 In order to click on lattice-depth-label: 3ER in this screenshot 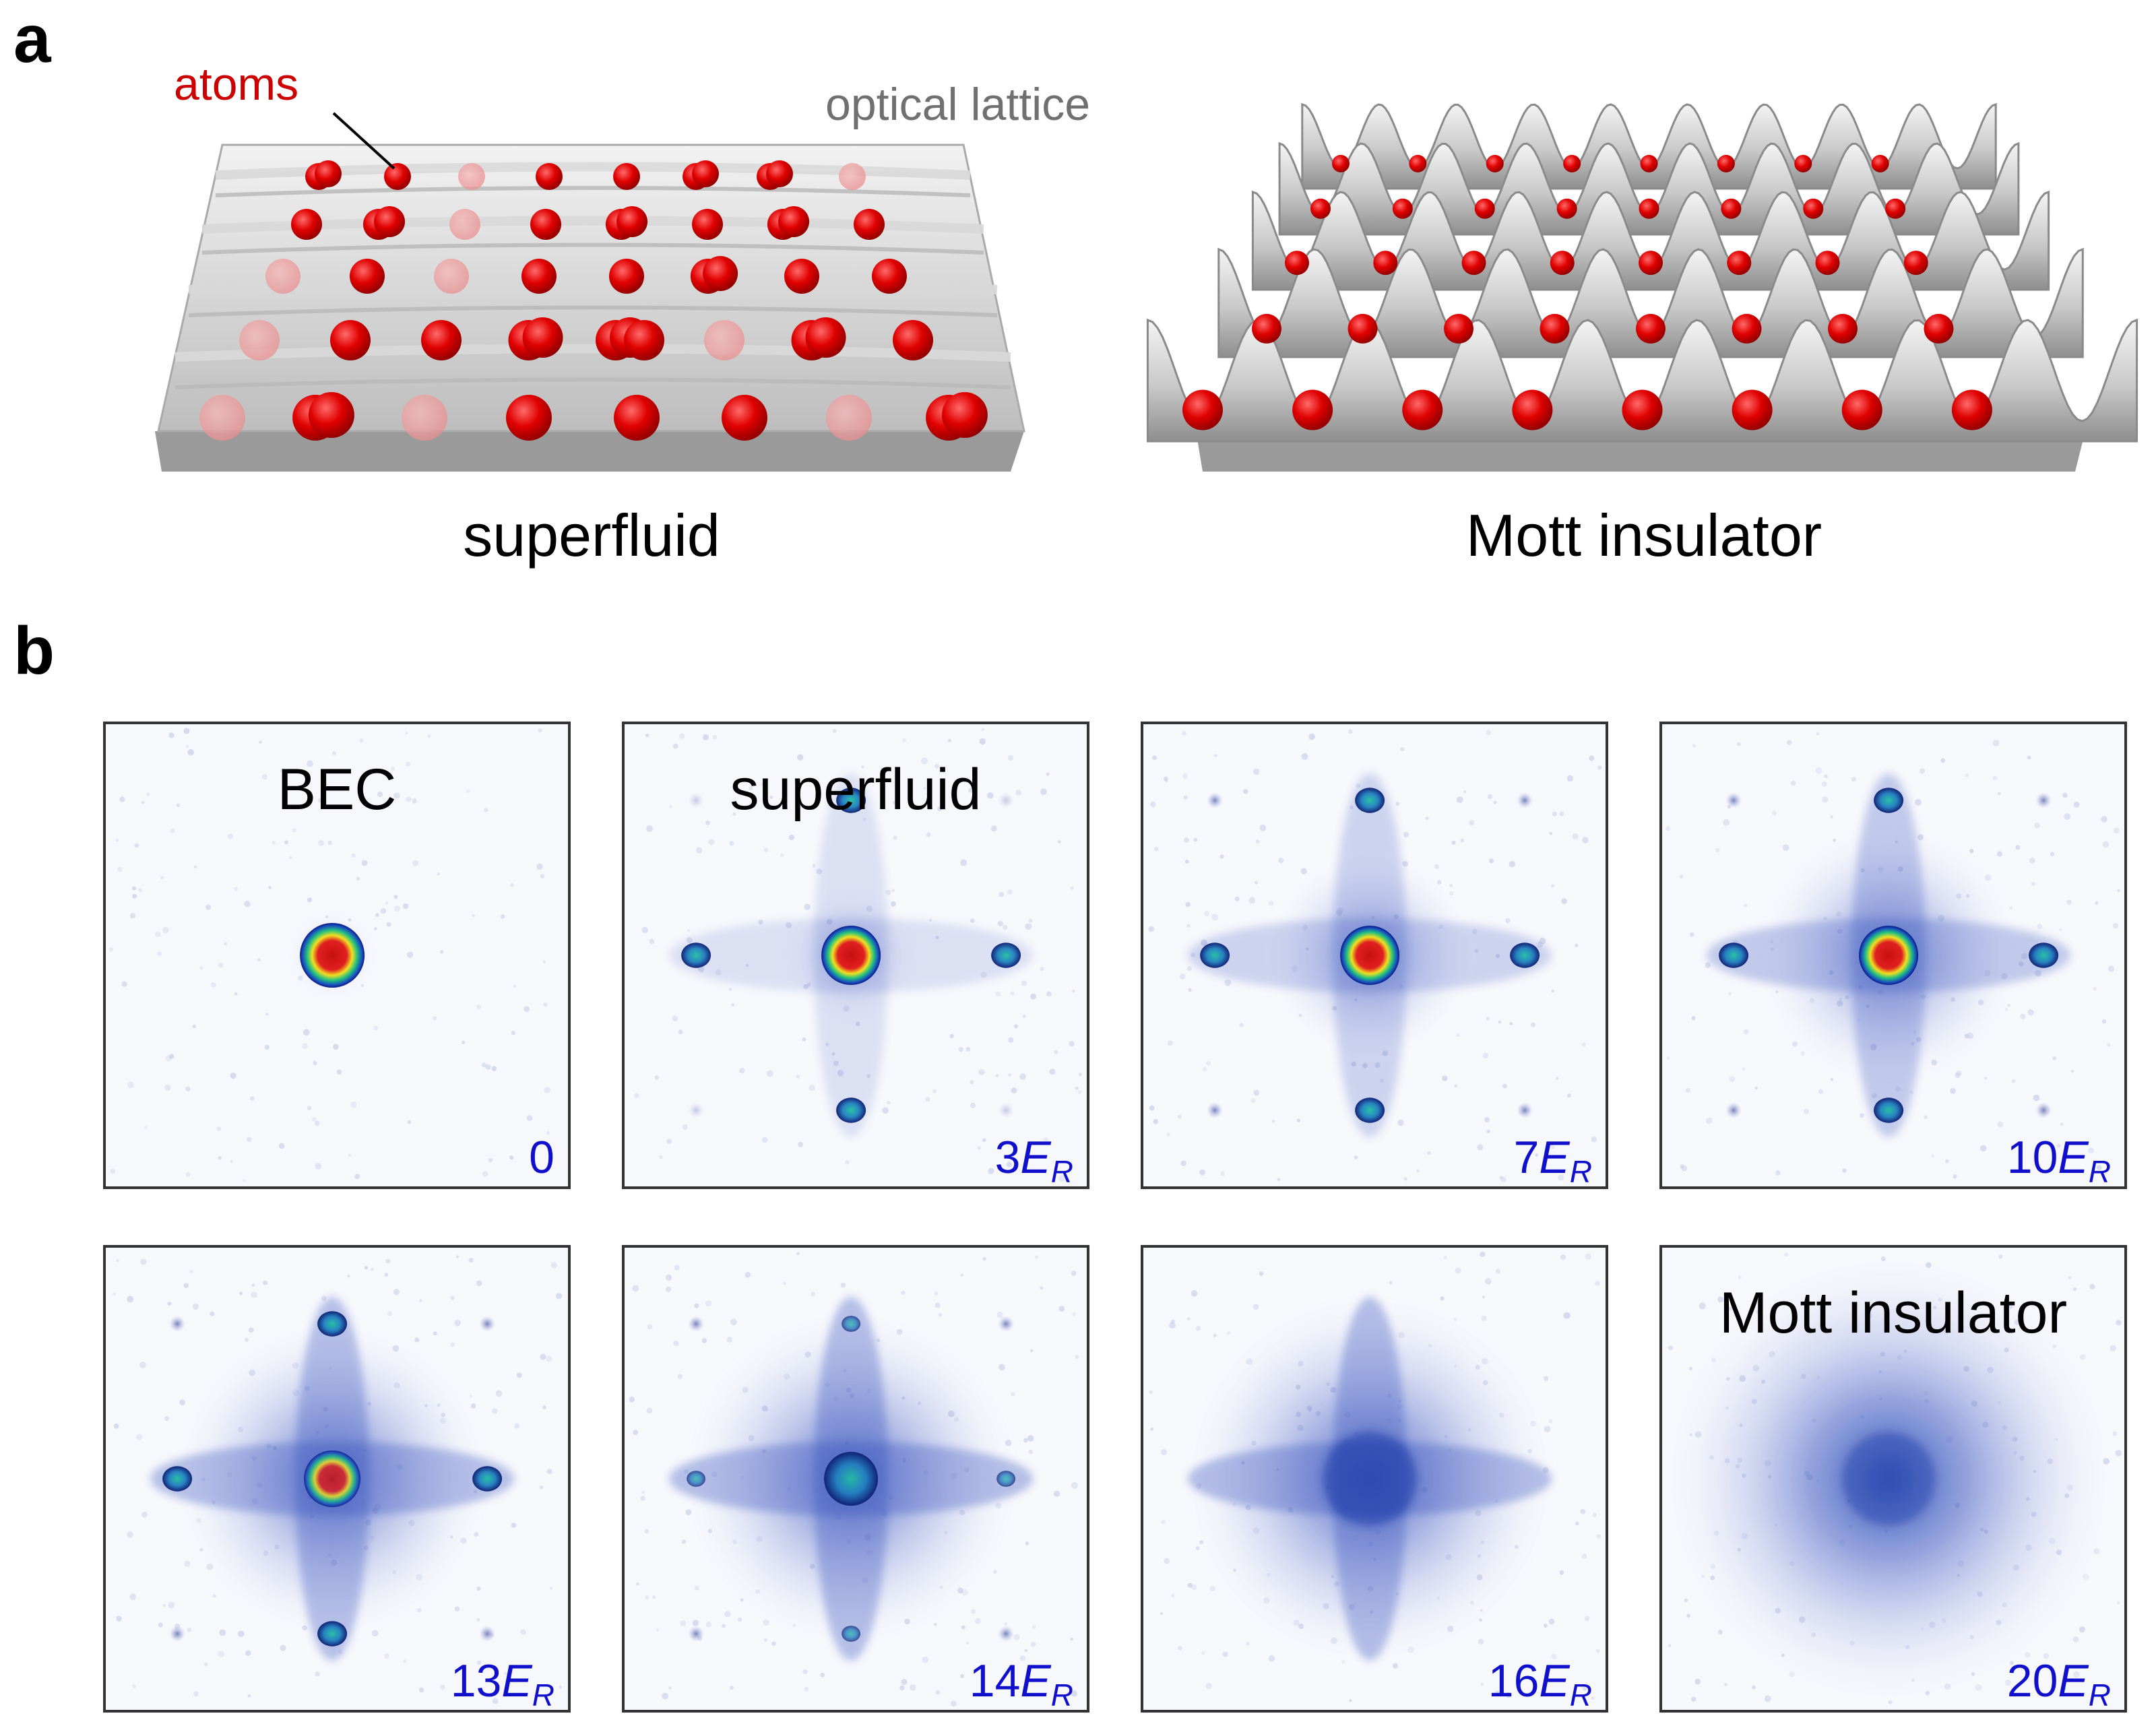, I will do `click(1034, 1160)`.